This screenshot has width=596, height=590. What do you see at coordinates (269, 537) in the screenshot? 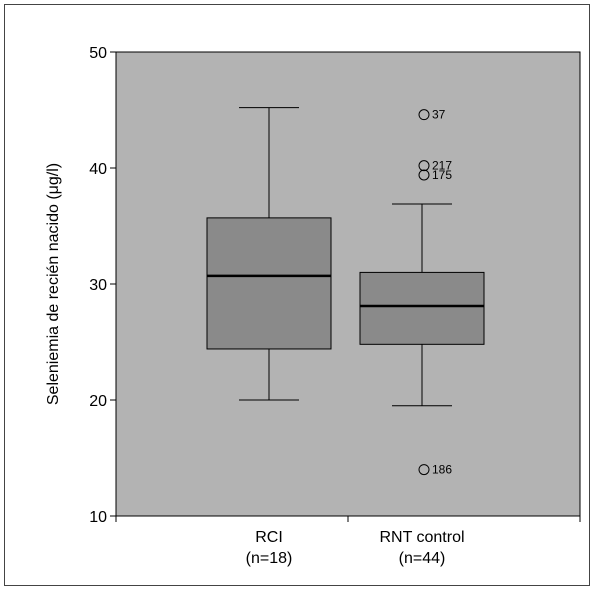
I see `category-label: RCI` at bounding box center [269, 537].